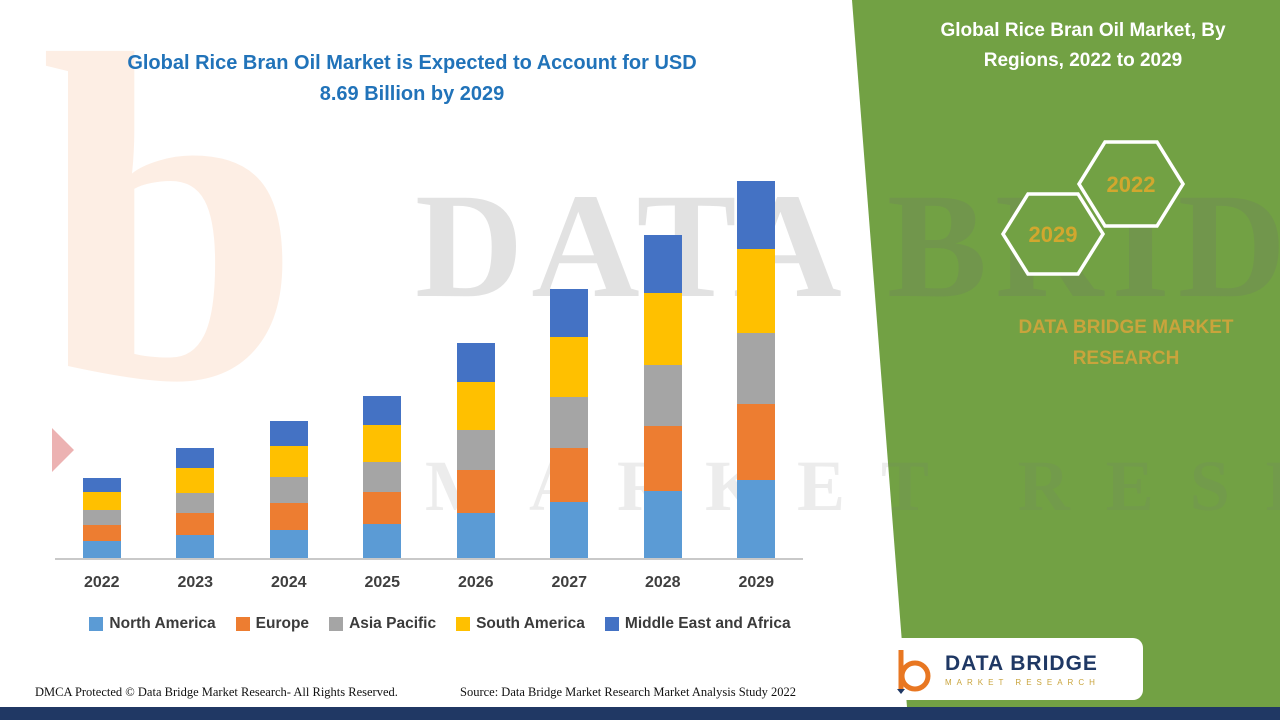 The width and height of the screenshot is (1280, 720). I want to click on legend-label-europe: Europe, so click(282, 623).